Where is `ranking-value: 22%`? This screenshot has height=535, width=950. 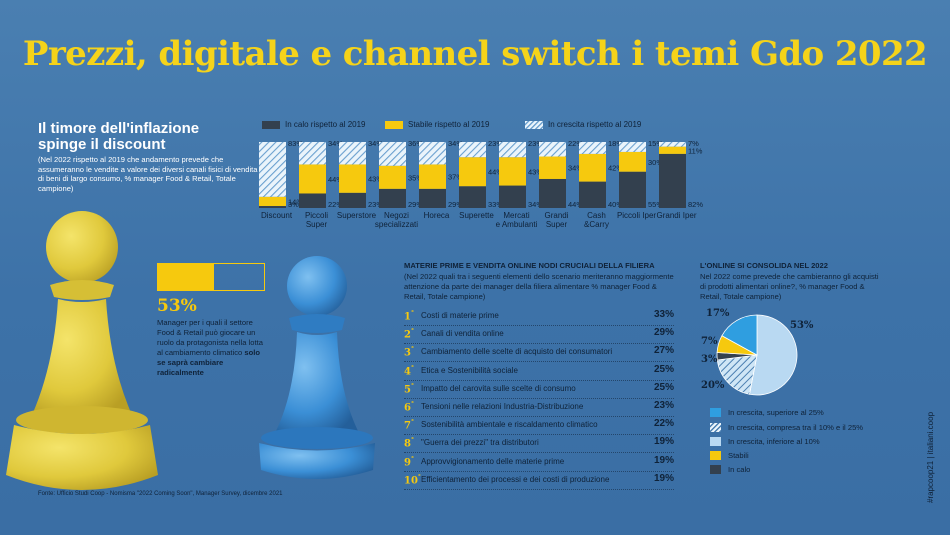
ranking-value: 22% is located at coordinates (663, 424).